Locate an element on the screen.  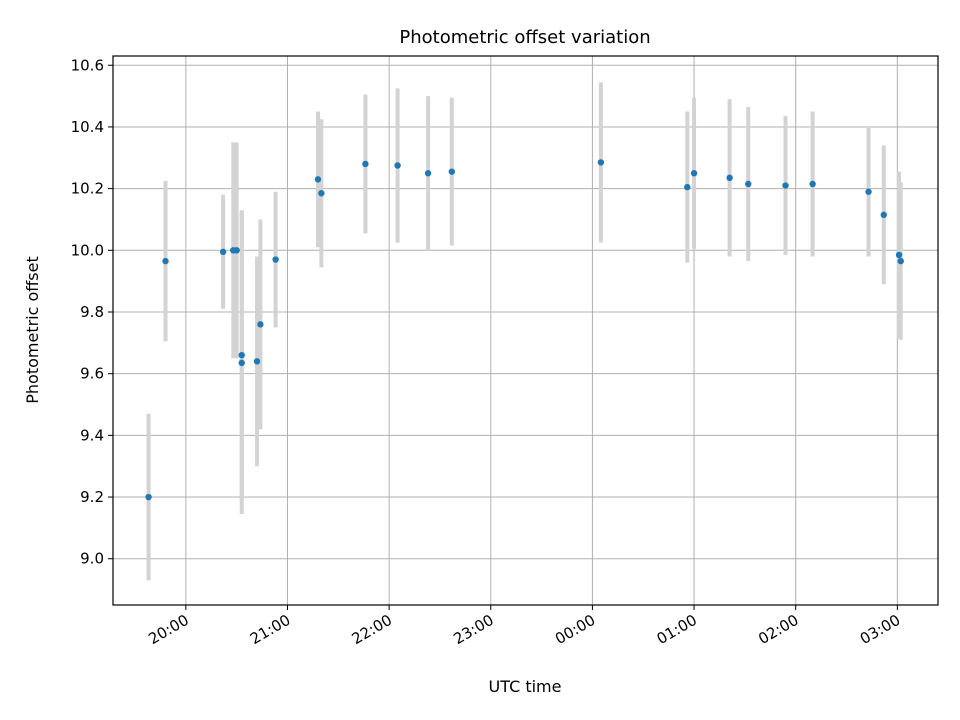
y-tick-label: 9.0 is located at coordinates (92, 559).